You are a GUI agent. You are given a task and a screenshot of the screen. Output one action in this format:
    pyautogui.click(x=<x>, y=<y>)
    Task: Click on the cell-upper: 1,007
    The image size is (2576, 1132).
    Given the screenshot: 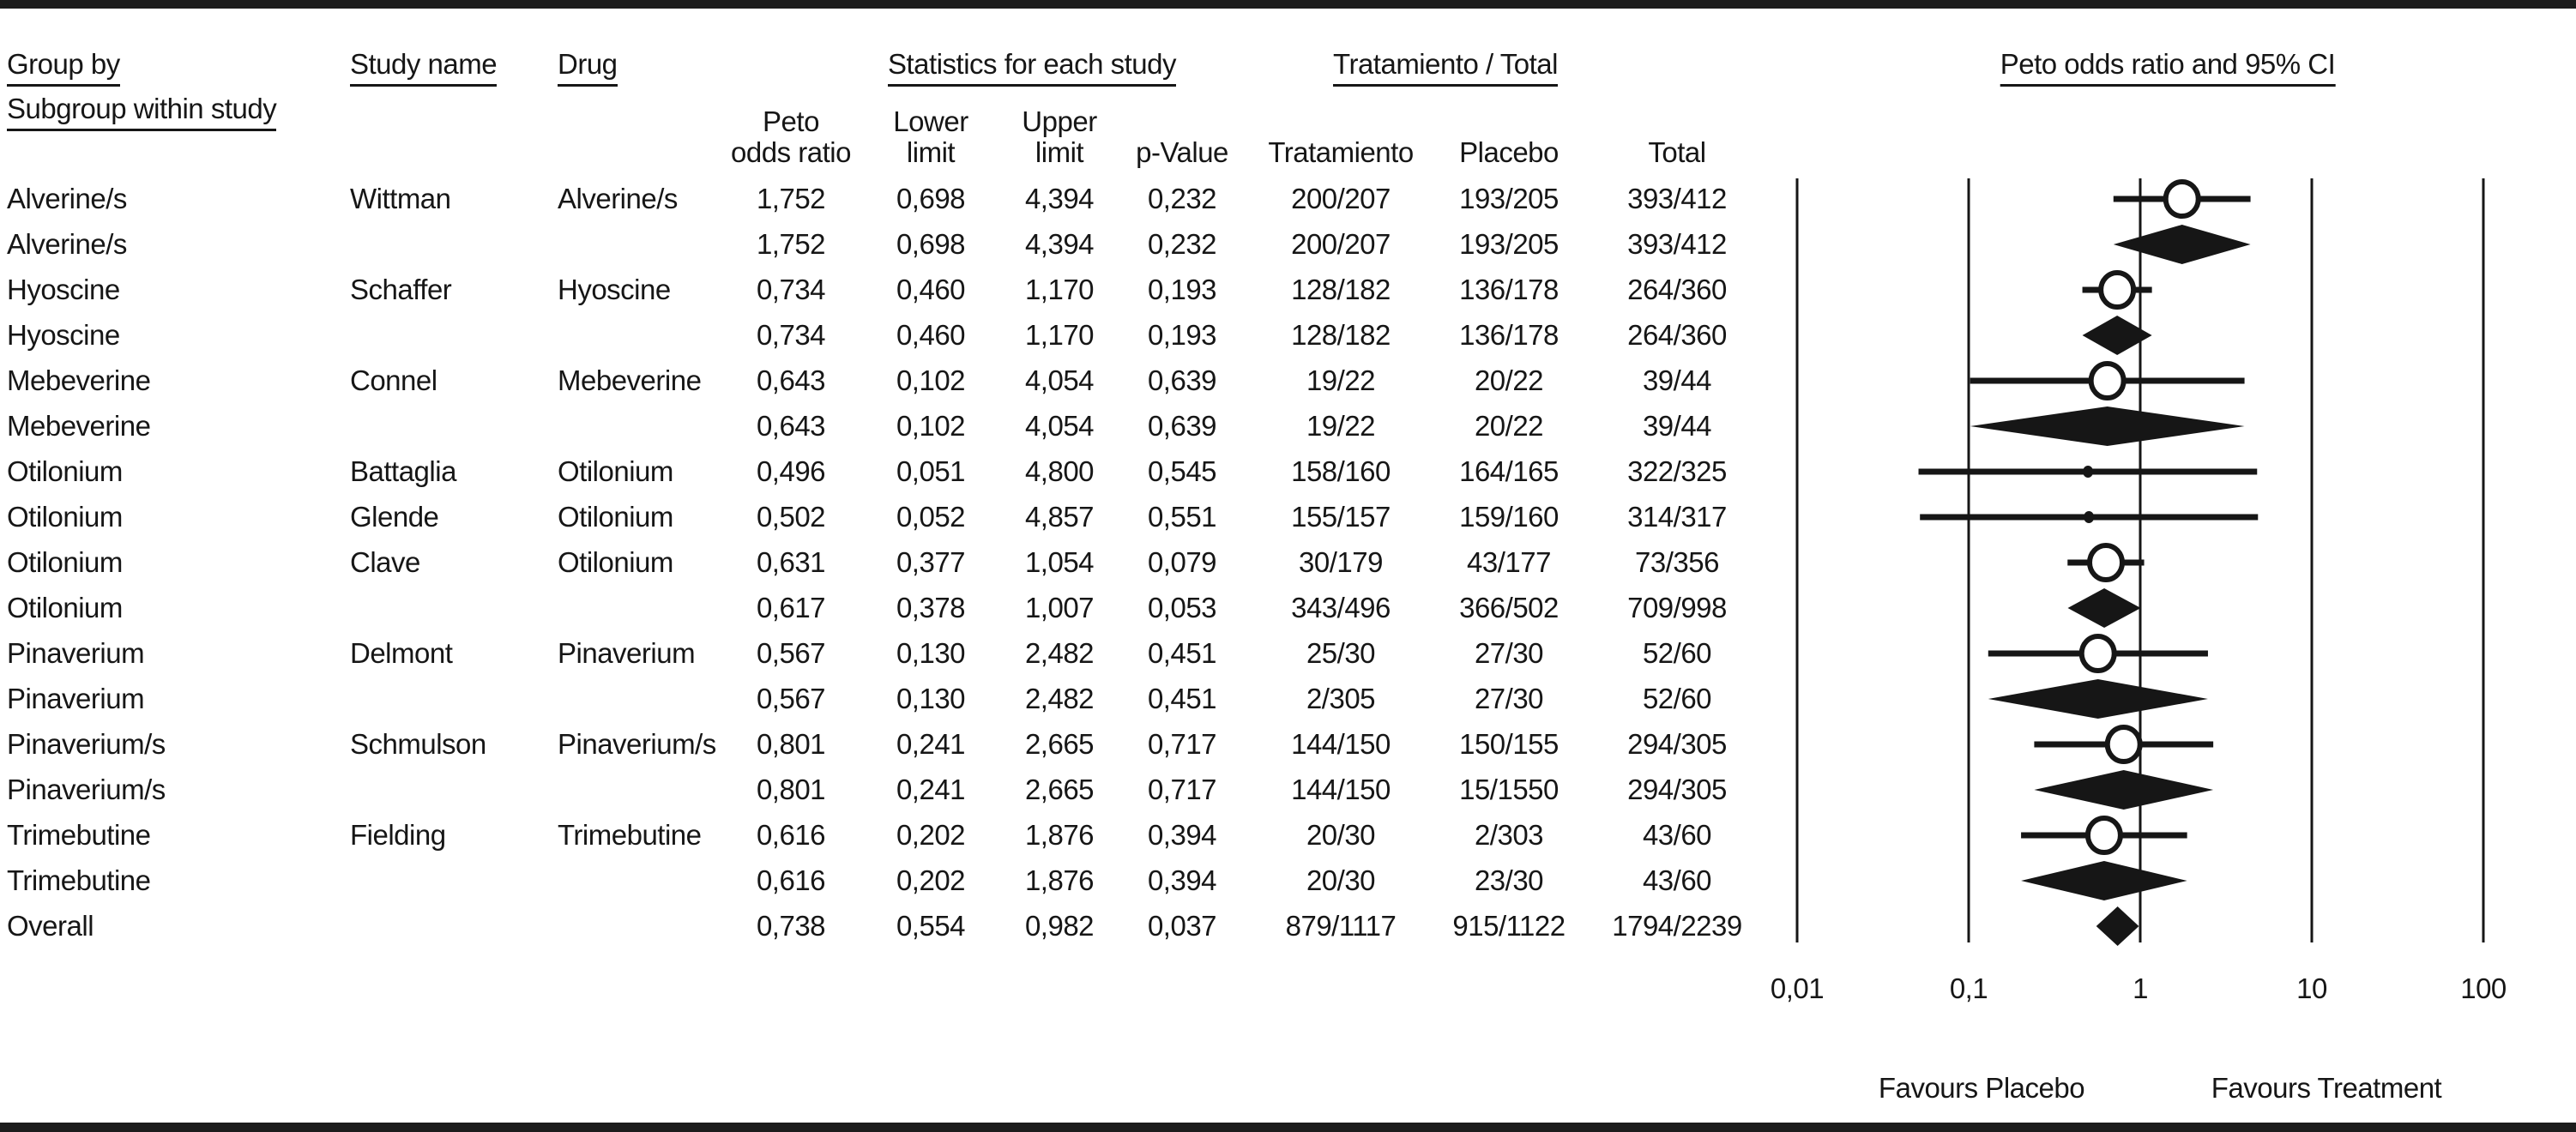 What is the action you would take?
    pyautogui.click(x=1059, y=607)
    